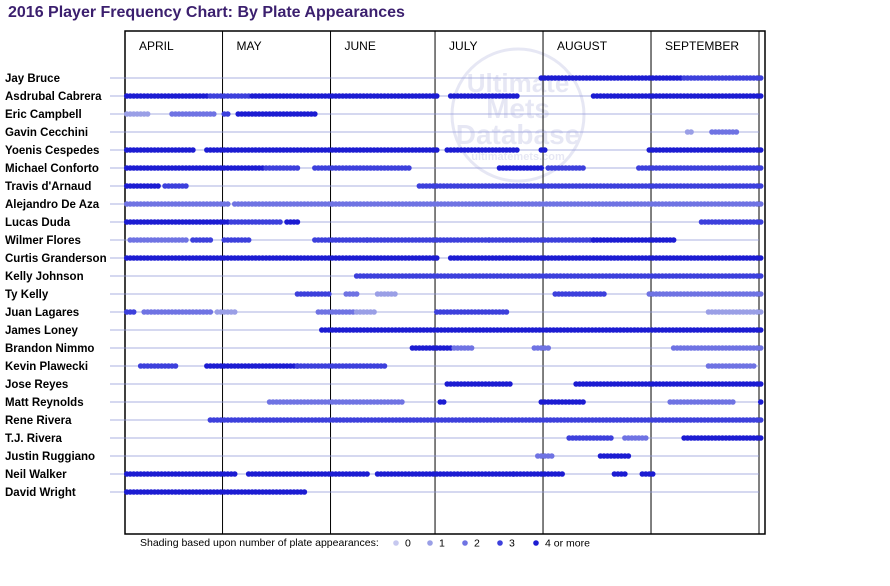 This screenshot has width=890, height=586. I want to click on player-name-label: Juan Lagares, so click(42, 313).